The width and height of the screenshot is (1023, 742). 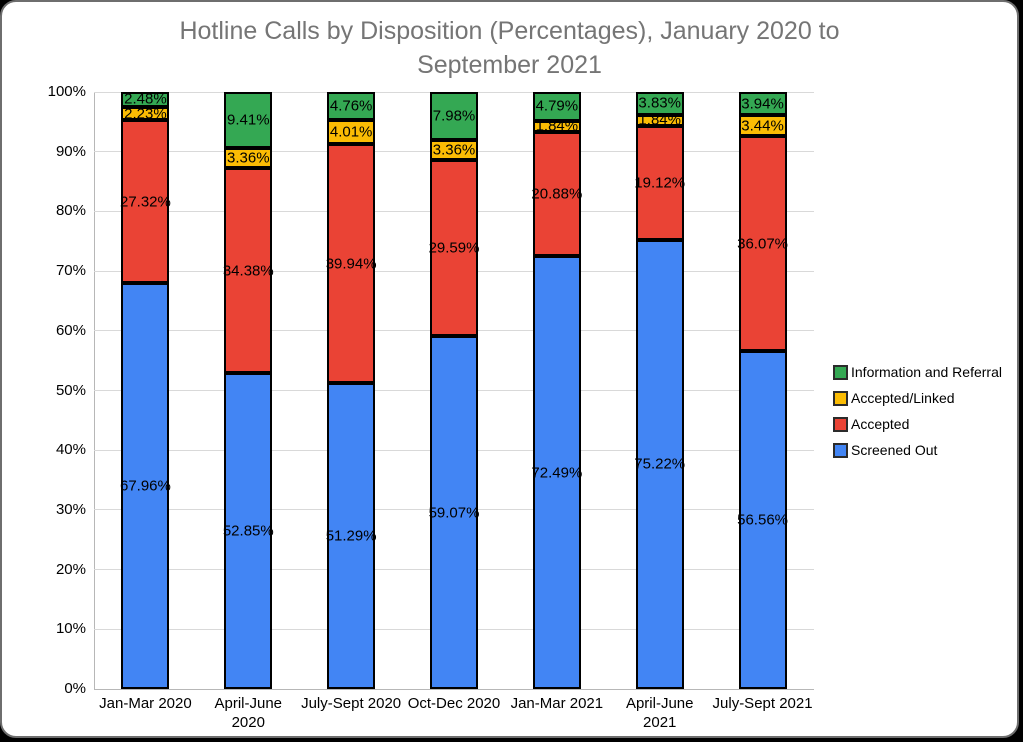 I want to click on data-label-information-and-referral-july-sept-2020: 4.76%, so click(x=351, y=106).